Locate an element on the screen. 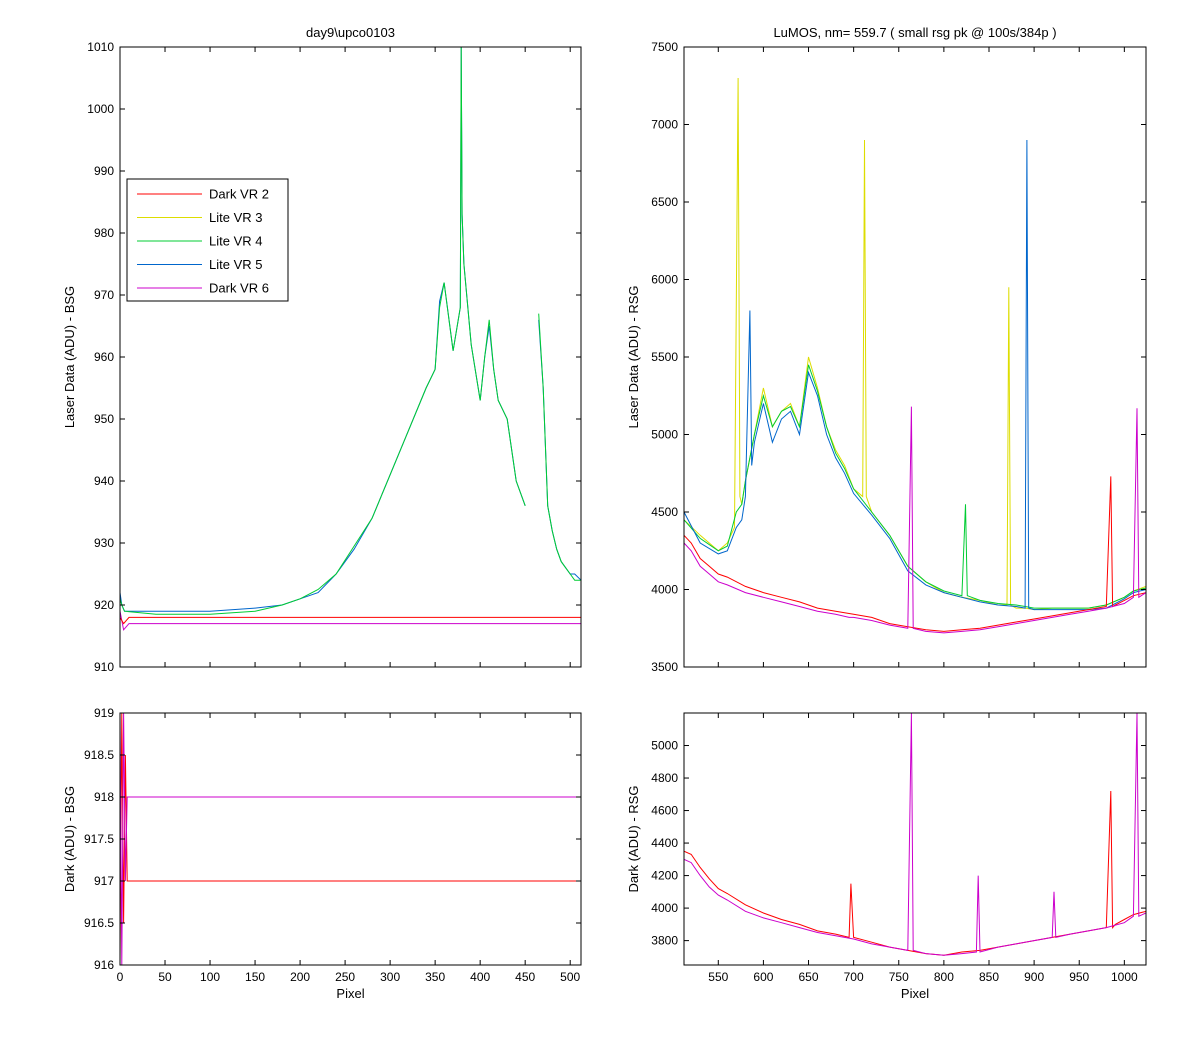 The image size is (1200, 1050). x-tick-label: 550 is located at coordinates (718, 977).